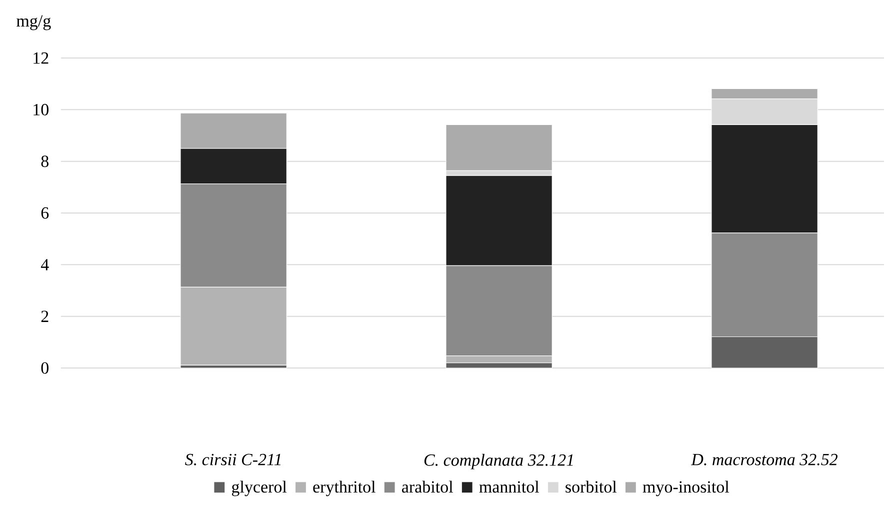  Describe the element at coordinates (41, 58) in the screenshot. I see `y-tick-label: 12` at that location.